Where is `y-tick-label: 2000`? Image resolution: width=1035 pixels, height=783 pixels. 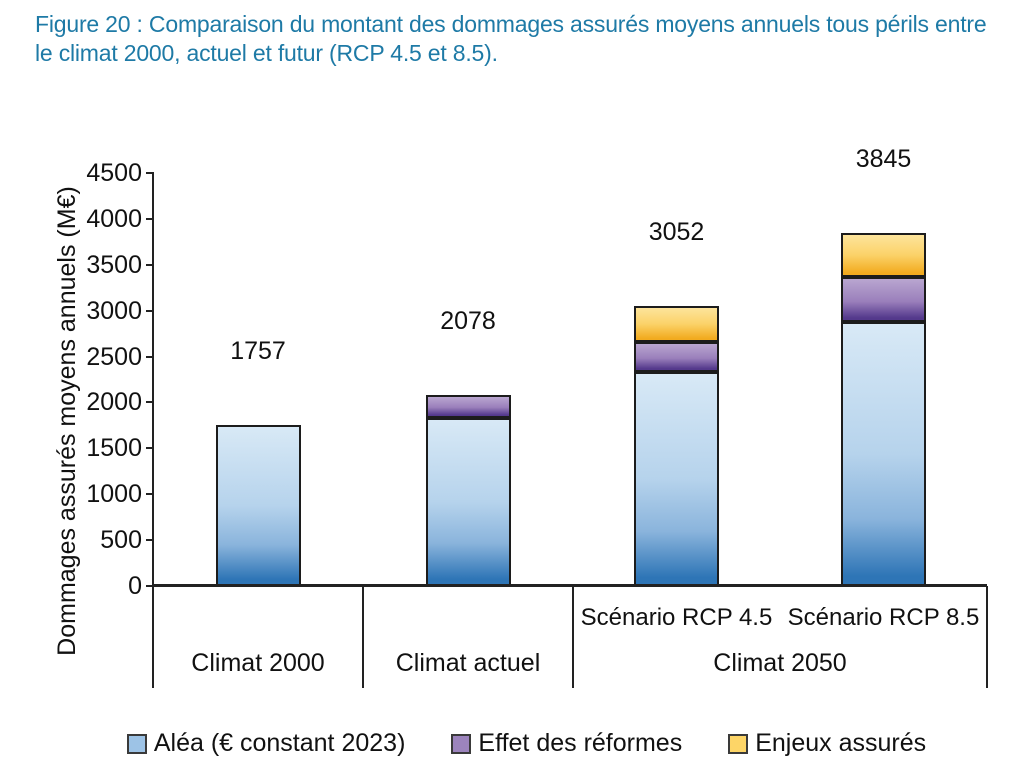
y-tick-label: 2000 is located at coordinates (114, 402).